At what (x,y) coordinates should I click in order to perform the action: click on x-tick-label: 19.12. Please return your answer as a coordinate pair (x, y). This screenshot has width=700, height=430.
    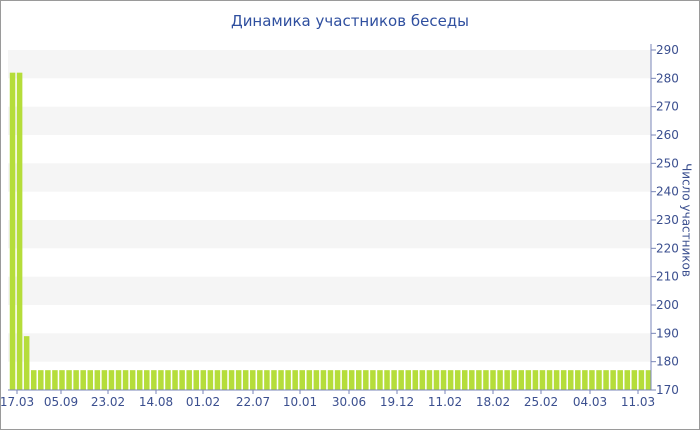
    Looking at the image, I should click on (397, 402).